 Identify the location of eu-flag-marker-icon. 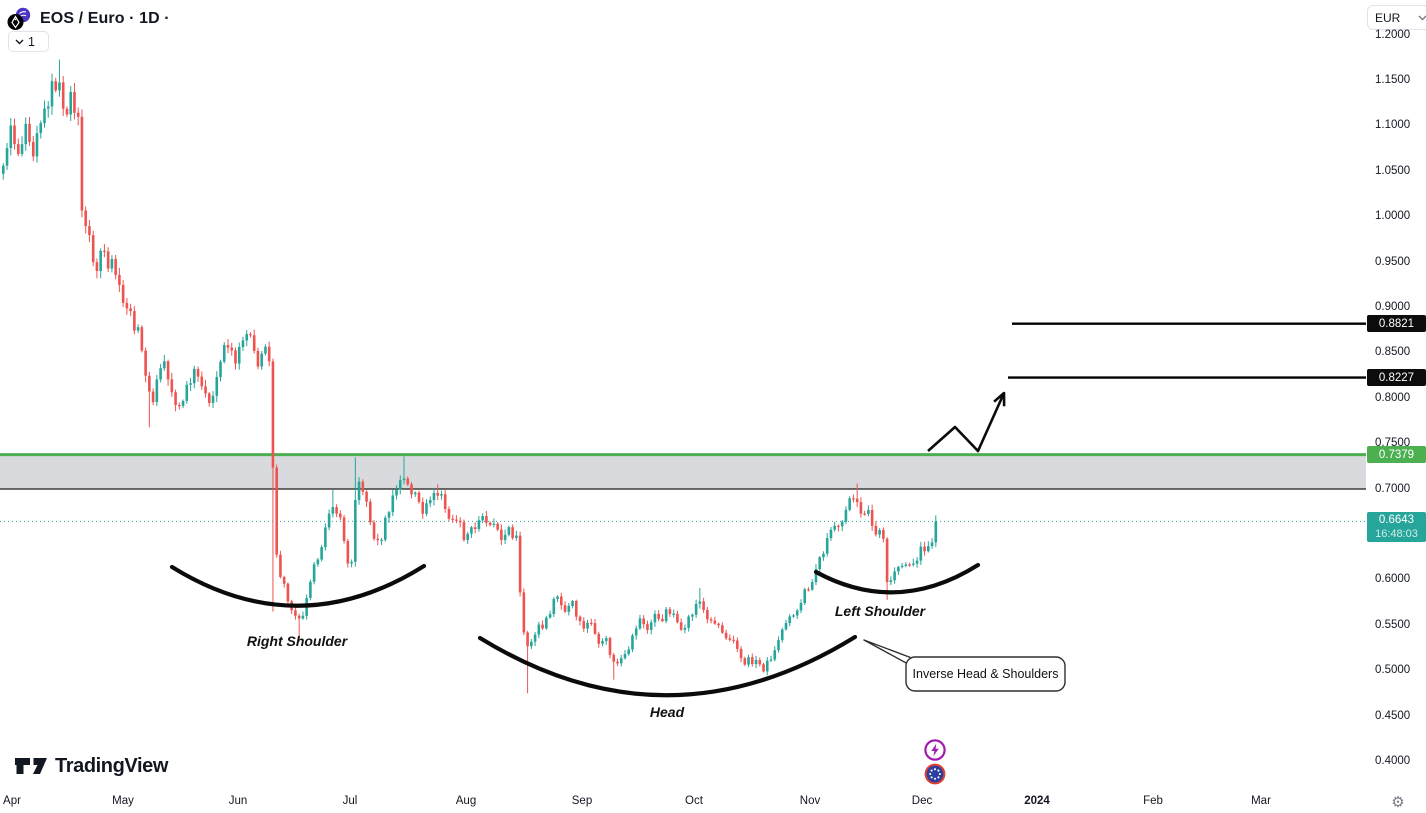
(935, 774).